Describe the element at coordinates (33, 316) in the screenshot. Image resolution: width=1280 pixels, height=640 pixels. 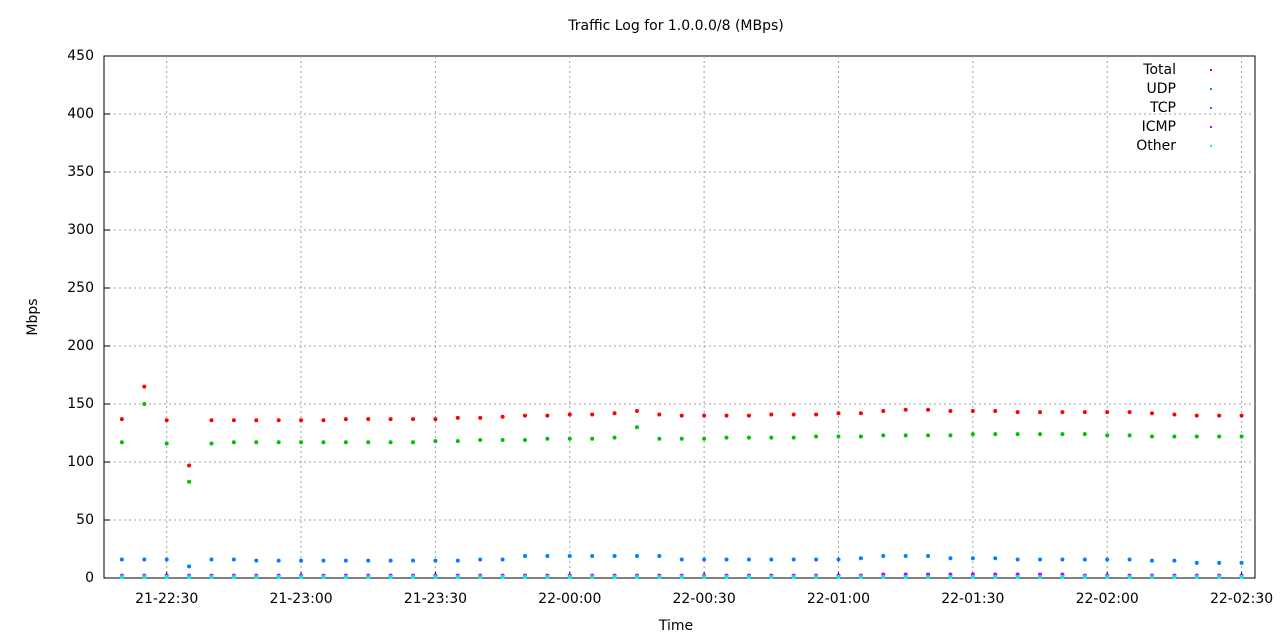
I see `y-axis-label: Mbps` at that location.